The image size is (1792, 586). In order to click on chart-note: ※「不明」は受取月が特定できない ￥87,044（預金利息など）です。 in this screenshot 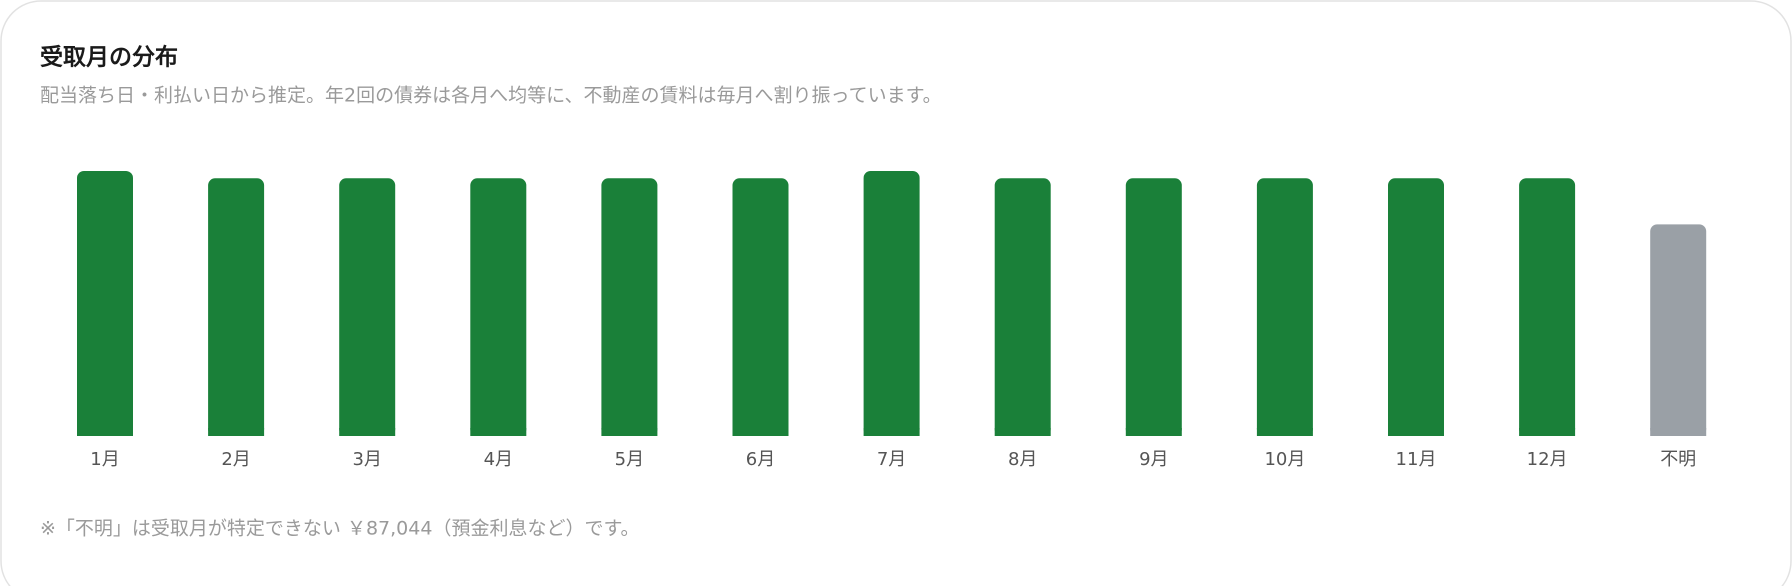, I will do `click(340, 529)`.